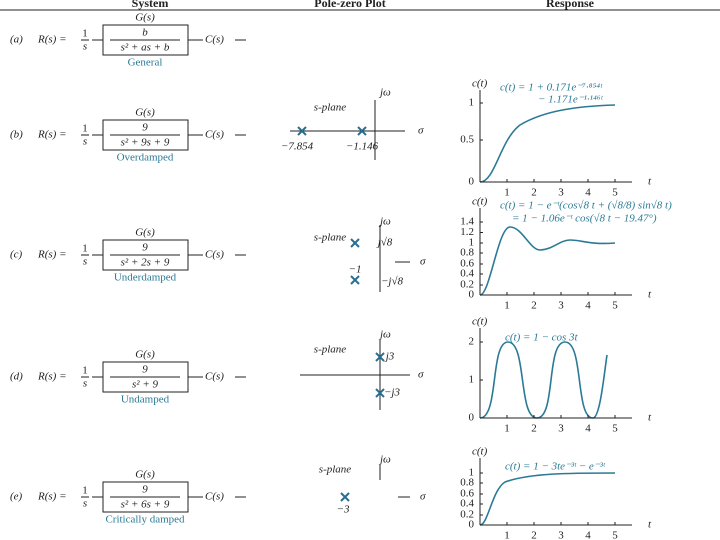 Image resolution: width=720 pixels, height=540 pixels. What do you see at coordinates (145, 33) in the screenshot?
I see `numerator: b` at bounding box center [145, 33].